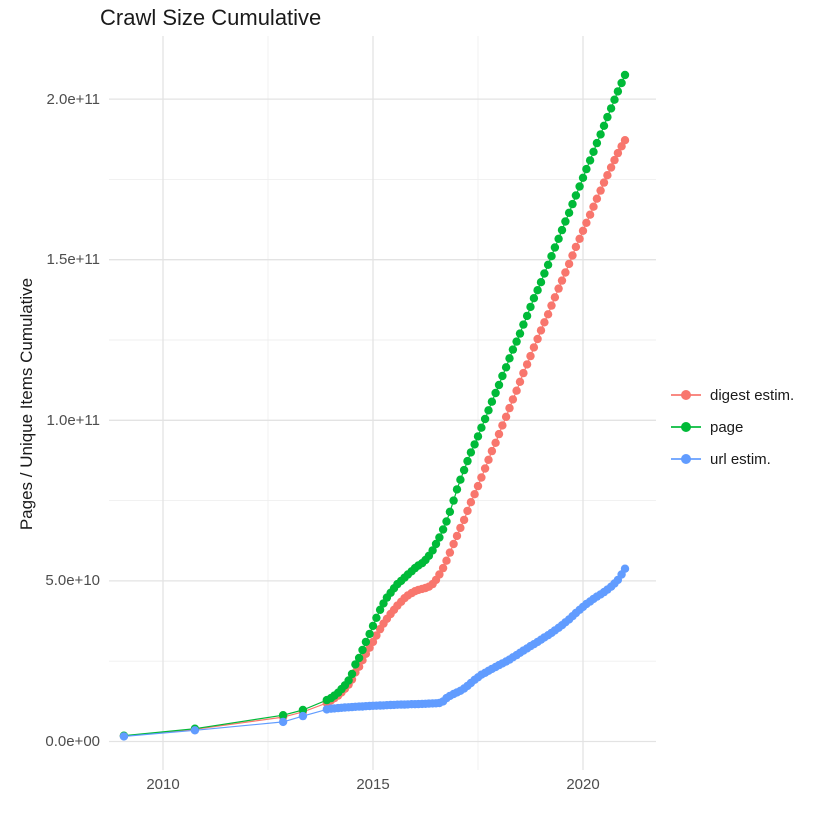 This screenshot has width=826, height=827. Describe the element at coordinates (740, 459) in the screenshot. I see `legend-label: url estim.` at that location.